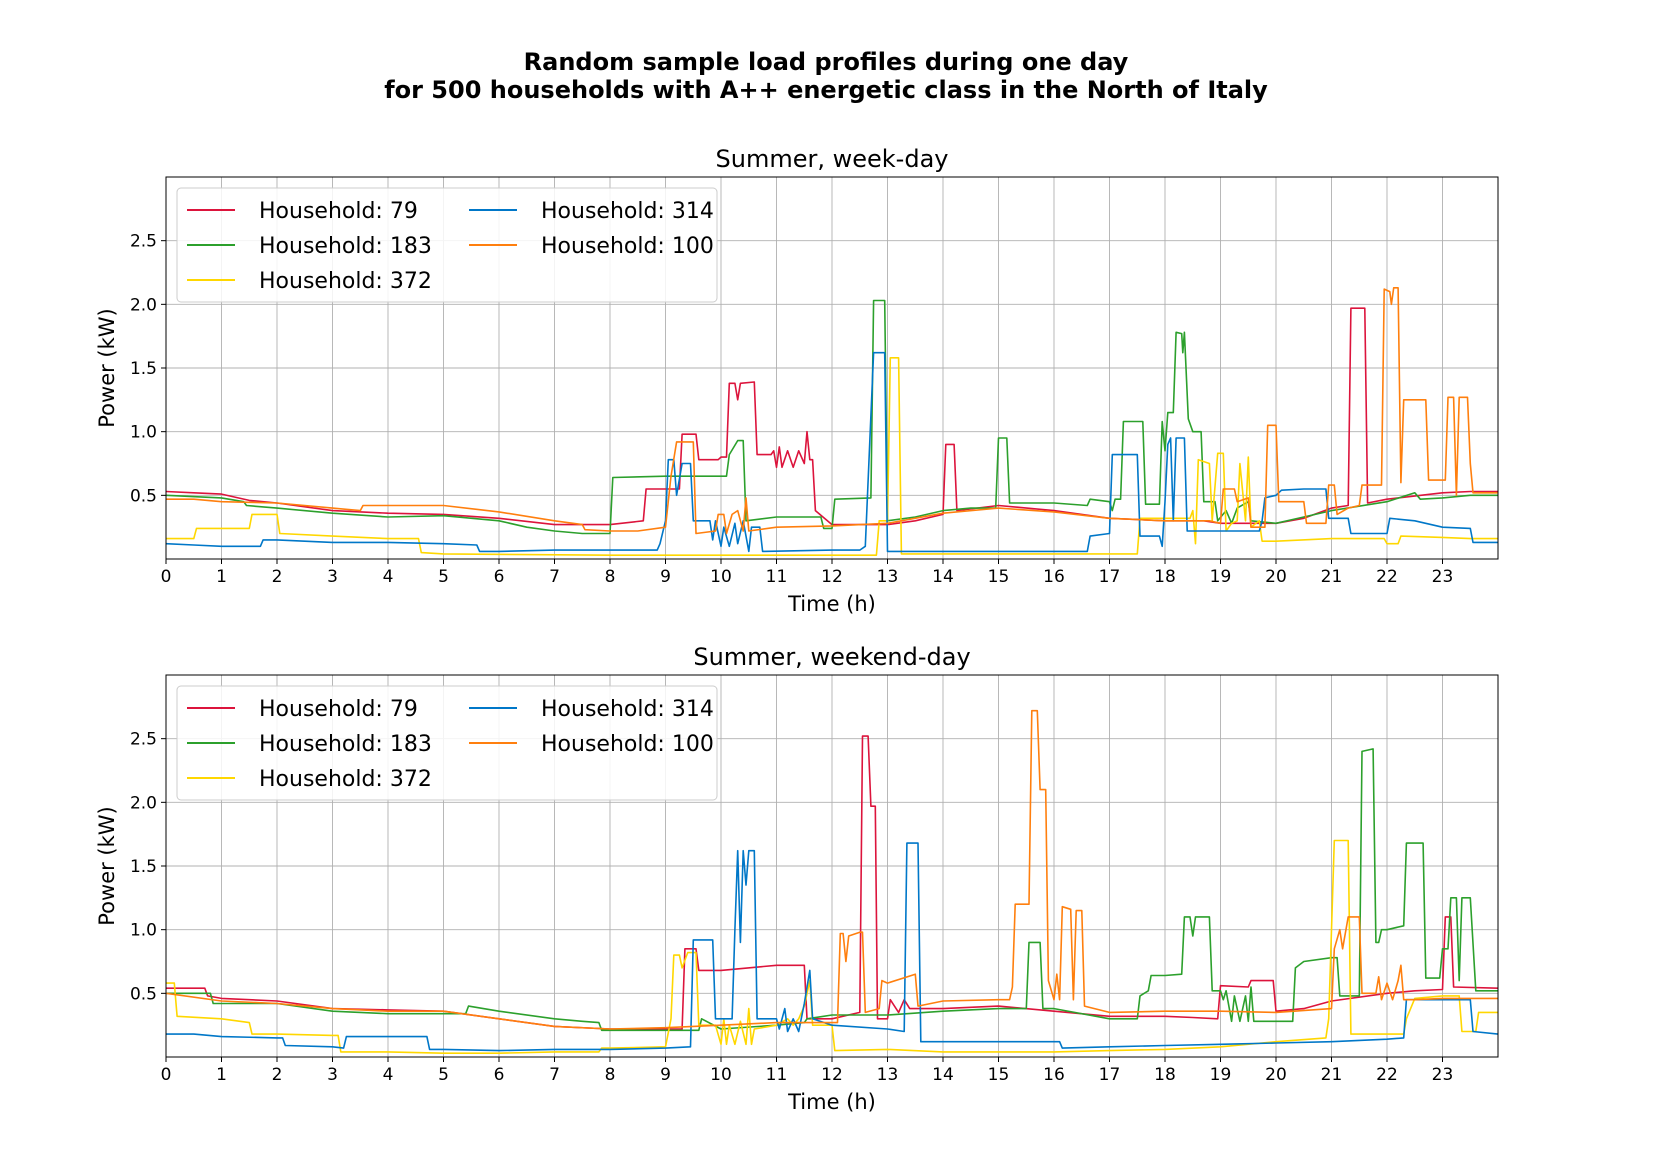  What do you see at coordinates (143, 994) in the screenshot?
I see `chart-weekend-ytick-label: 0.5` at bounding box center [143, 994].